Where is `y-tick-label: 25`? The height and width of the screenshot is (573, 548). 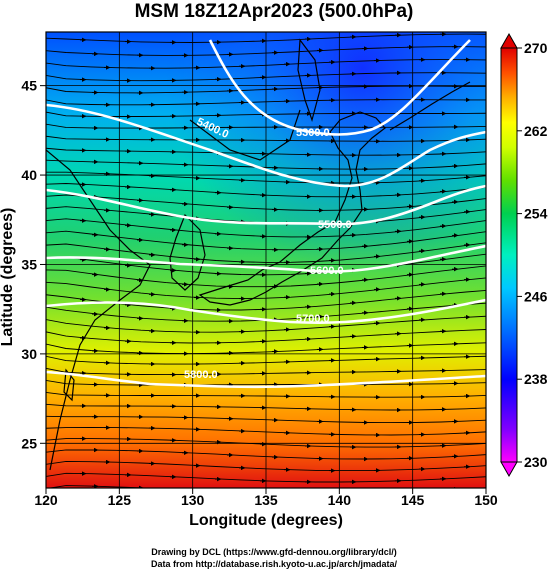
y-tick-label: 25 is located at coordinates (29, 443).